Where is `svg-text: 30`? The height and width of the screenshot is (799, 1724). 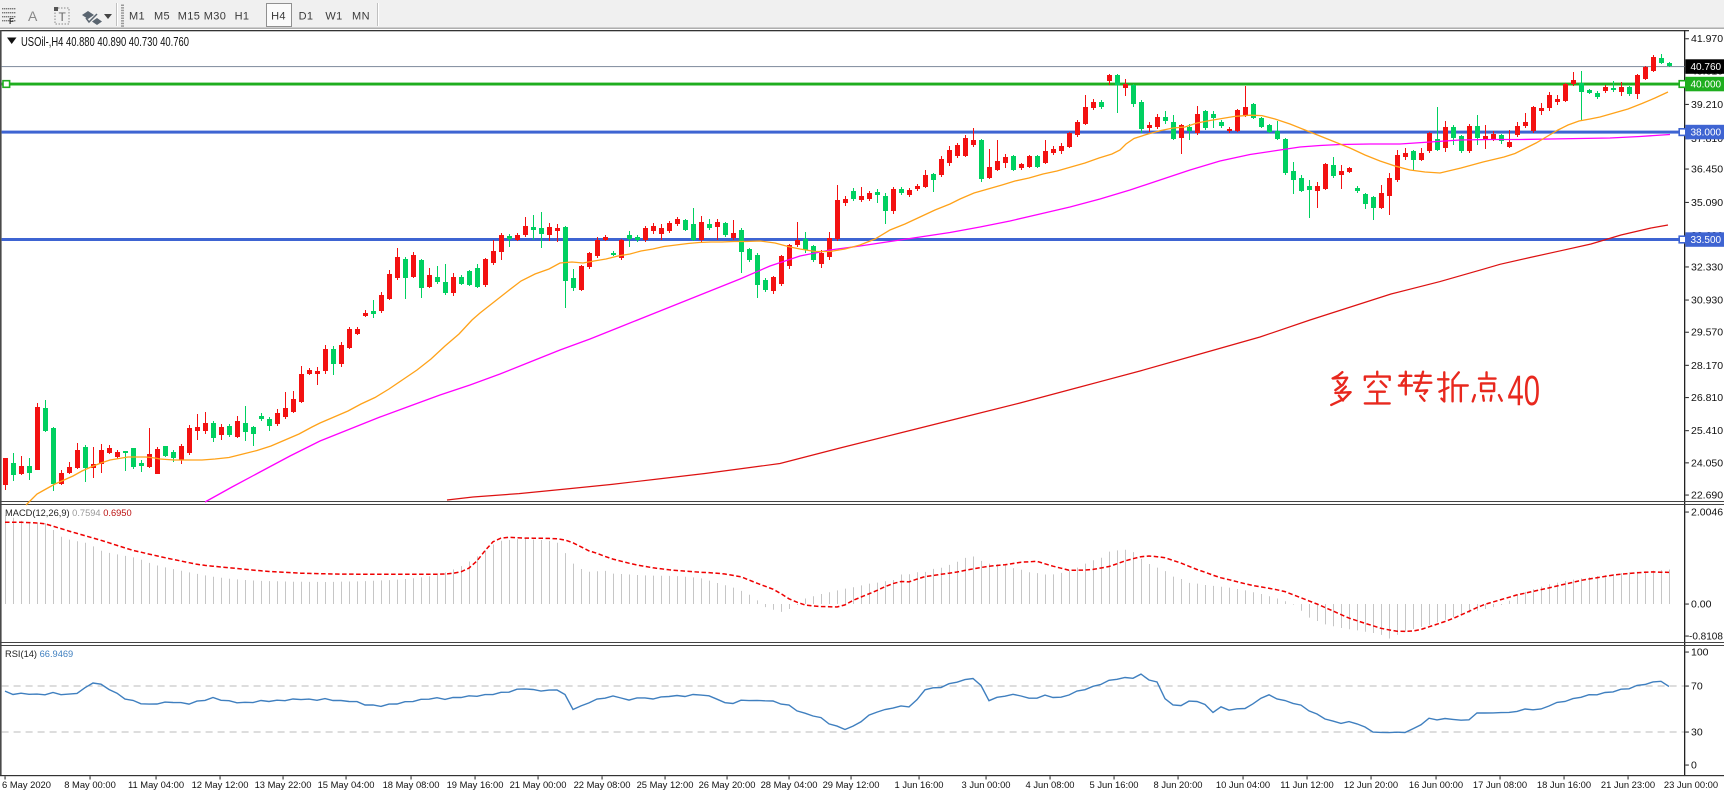 svg-text: 30 is located at coordinates (1697, 733).